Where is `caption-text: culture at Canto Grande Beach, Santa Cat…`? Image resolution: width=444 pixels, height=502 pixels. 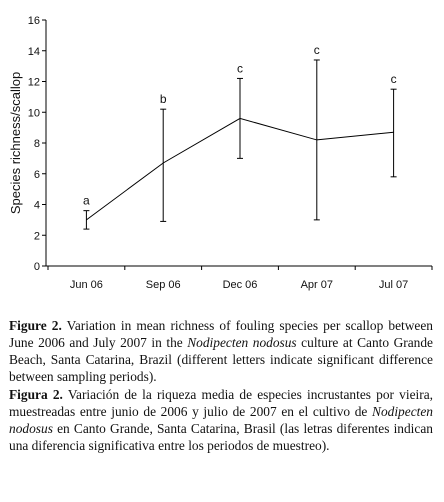
caption-text: culture at Canto Grande Beach, Santa Cat… is located at coordinates (221, 359).